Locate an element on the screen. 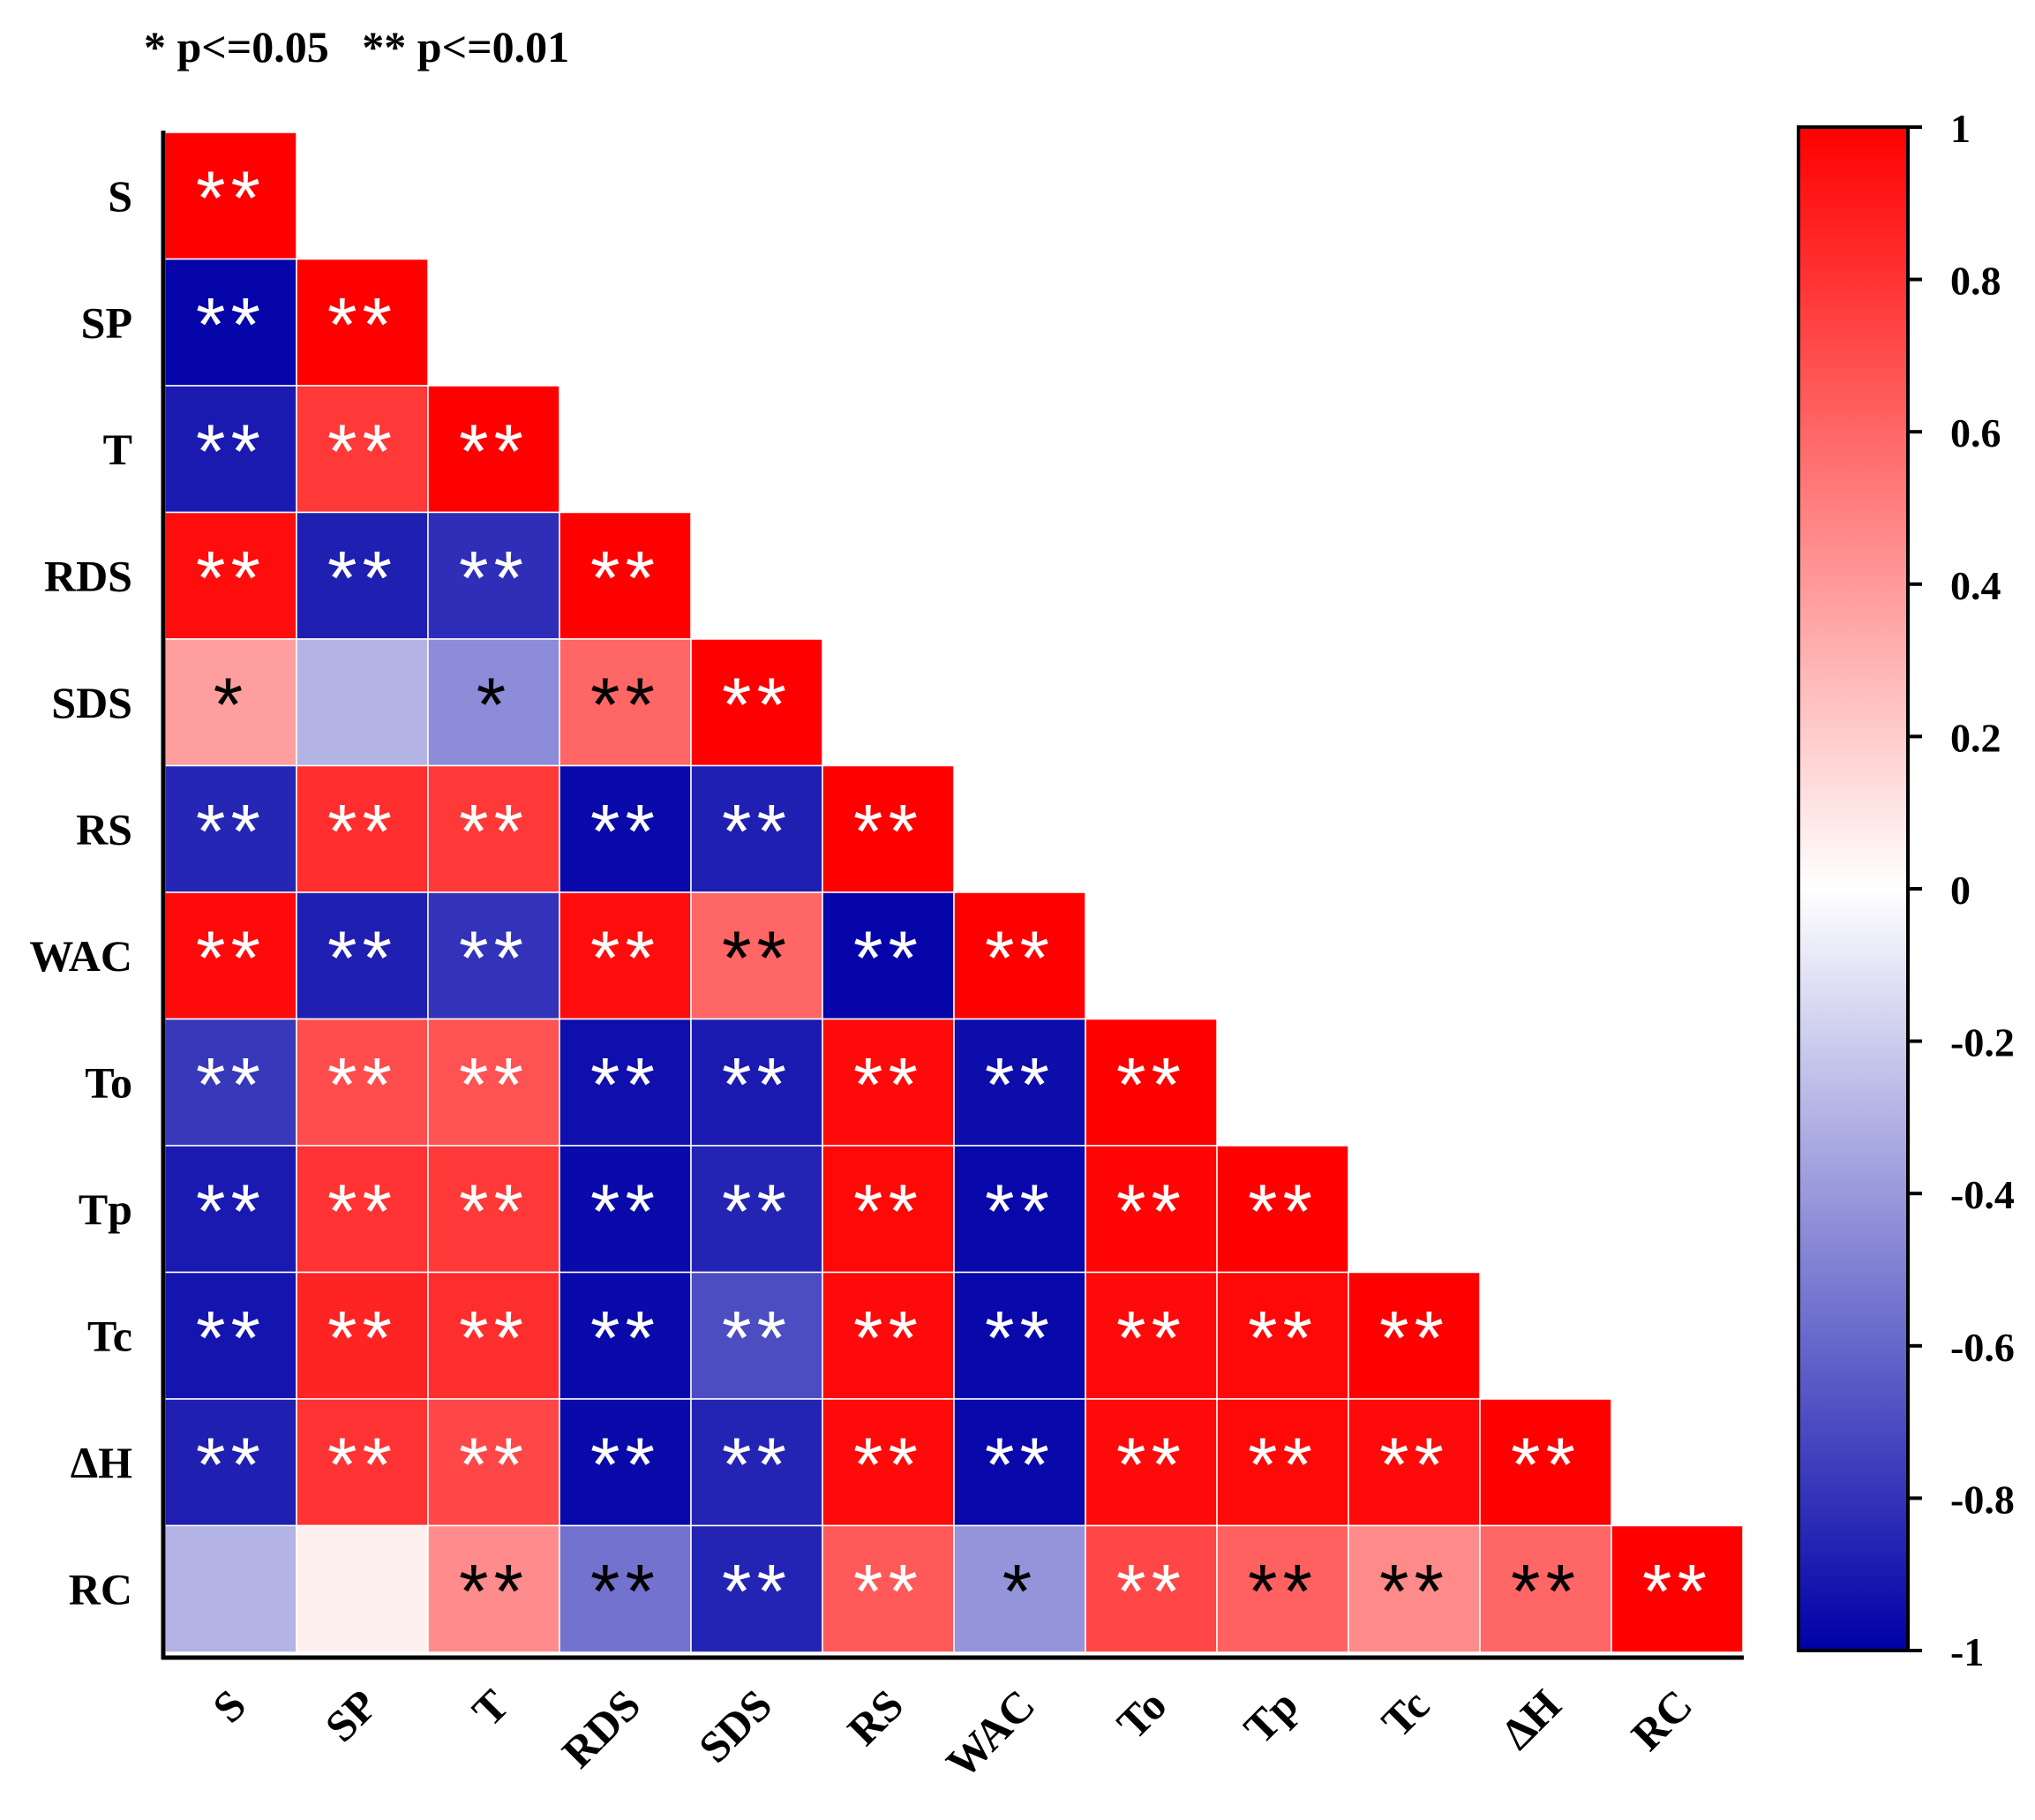 The image size is (2035, 1820). row-labels: S SP T RDS SDS RS WAC To Tp Tc ΔH RC is located at coordinates (80, 892).